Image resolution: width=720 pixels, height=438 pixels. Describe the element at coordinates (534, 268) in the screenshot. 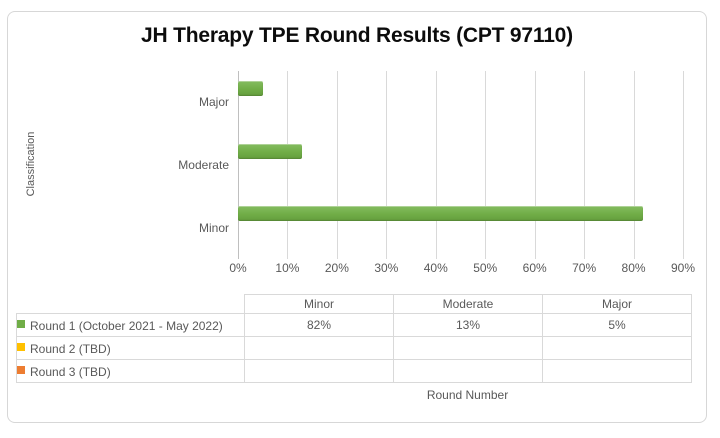

I see `x-tick-label: 60%` at that location.